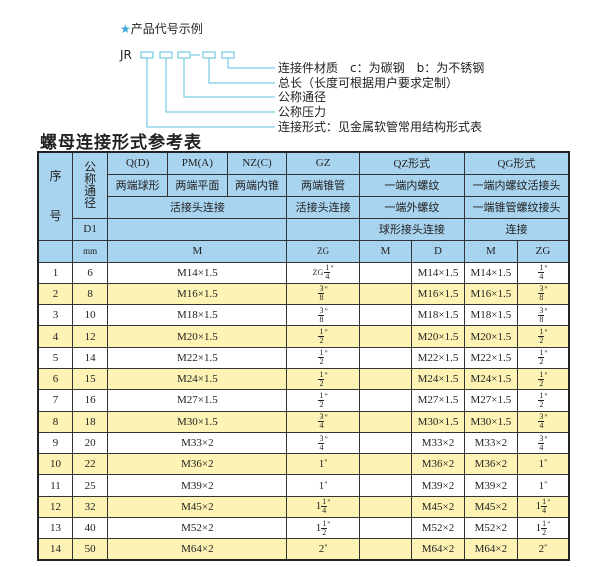 The width and height of the screenshot is (600, 567). Describe the element at coordinates (197, 379) in the screenshot. I see `cell-m: M24×1.5` at that location.